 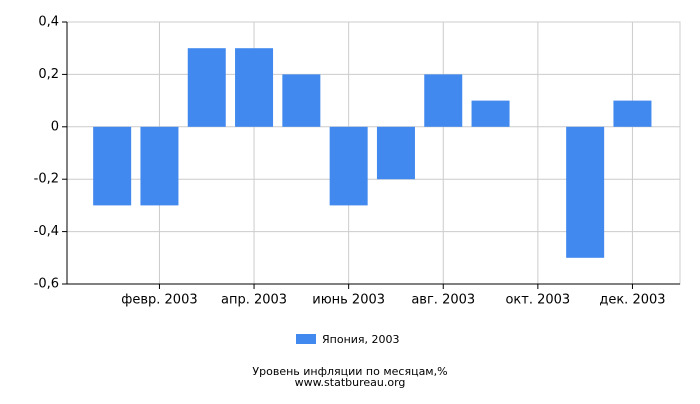 What do you see at coordinates (254, 300) in the screenshot?
I see `x-tick-label: апр. 2003` at bounding box center [254, 300].